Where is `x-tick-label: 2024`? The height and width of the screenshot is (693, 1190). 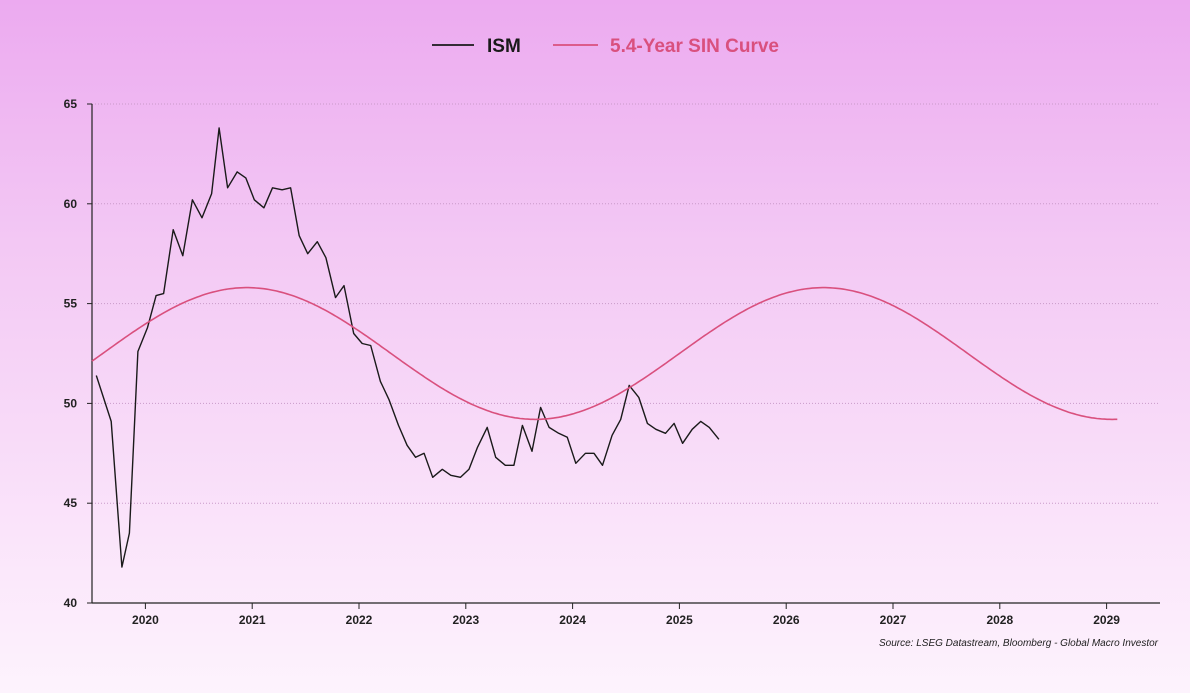 x-tick-label: 2024 is located at coordinates (572, 620).